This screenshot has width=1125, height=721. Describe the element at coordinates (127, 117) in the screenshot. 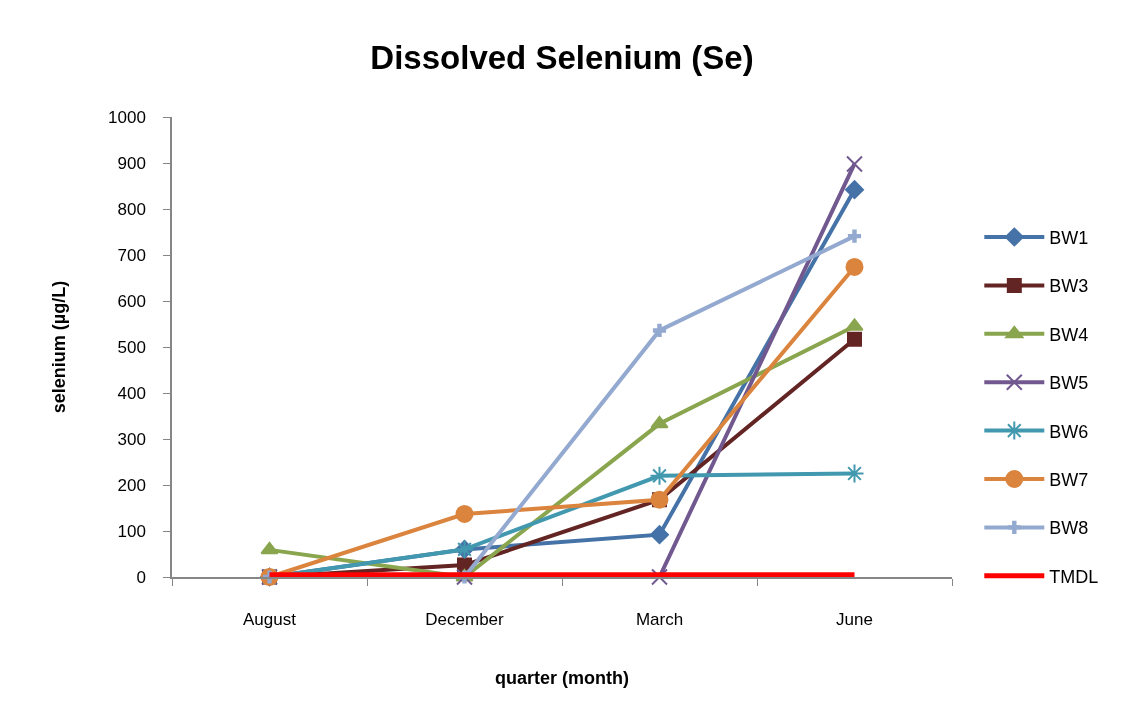

I see `y-tick-label: 1000` at that location.